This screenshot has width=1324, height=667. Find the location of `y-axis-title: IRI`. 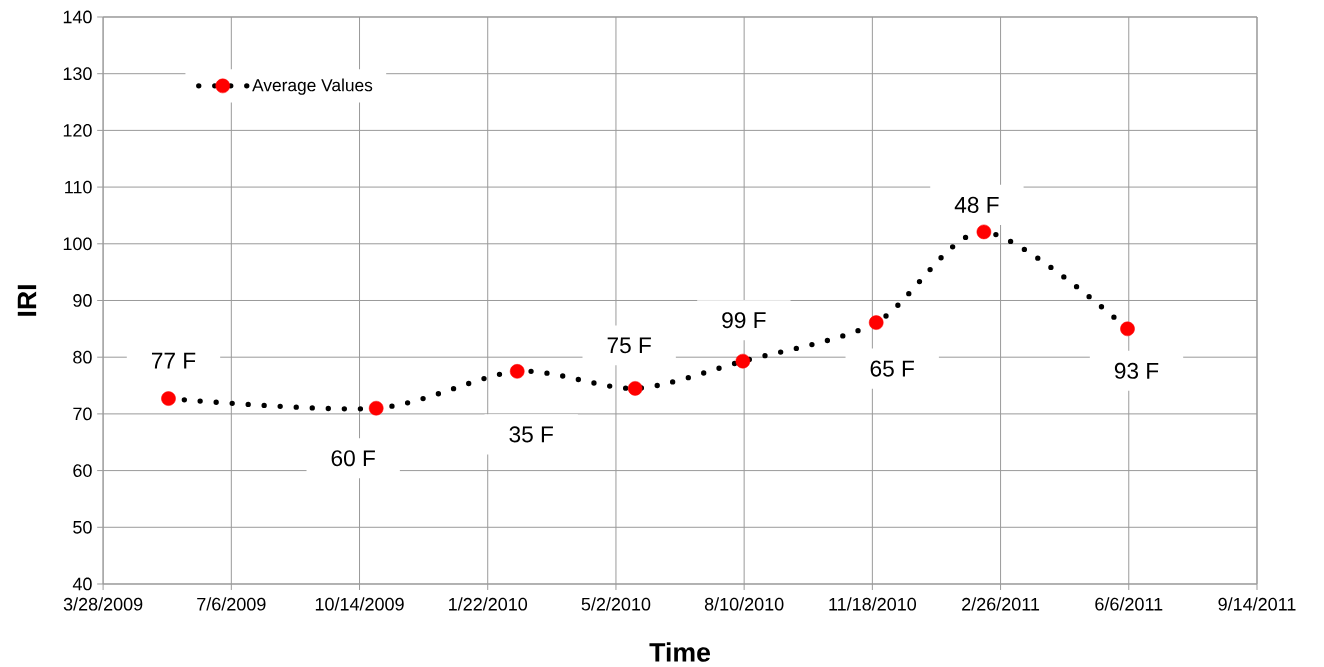

y-axis-title: IRI is located at coordinates (27, 300).